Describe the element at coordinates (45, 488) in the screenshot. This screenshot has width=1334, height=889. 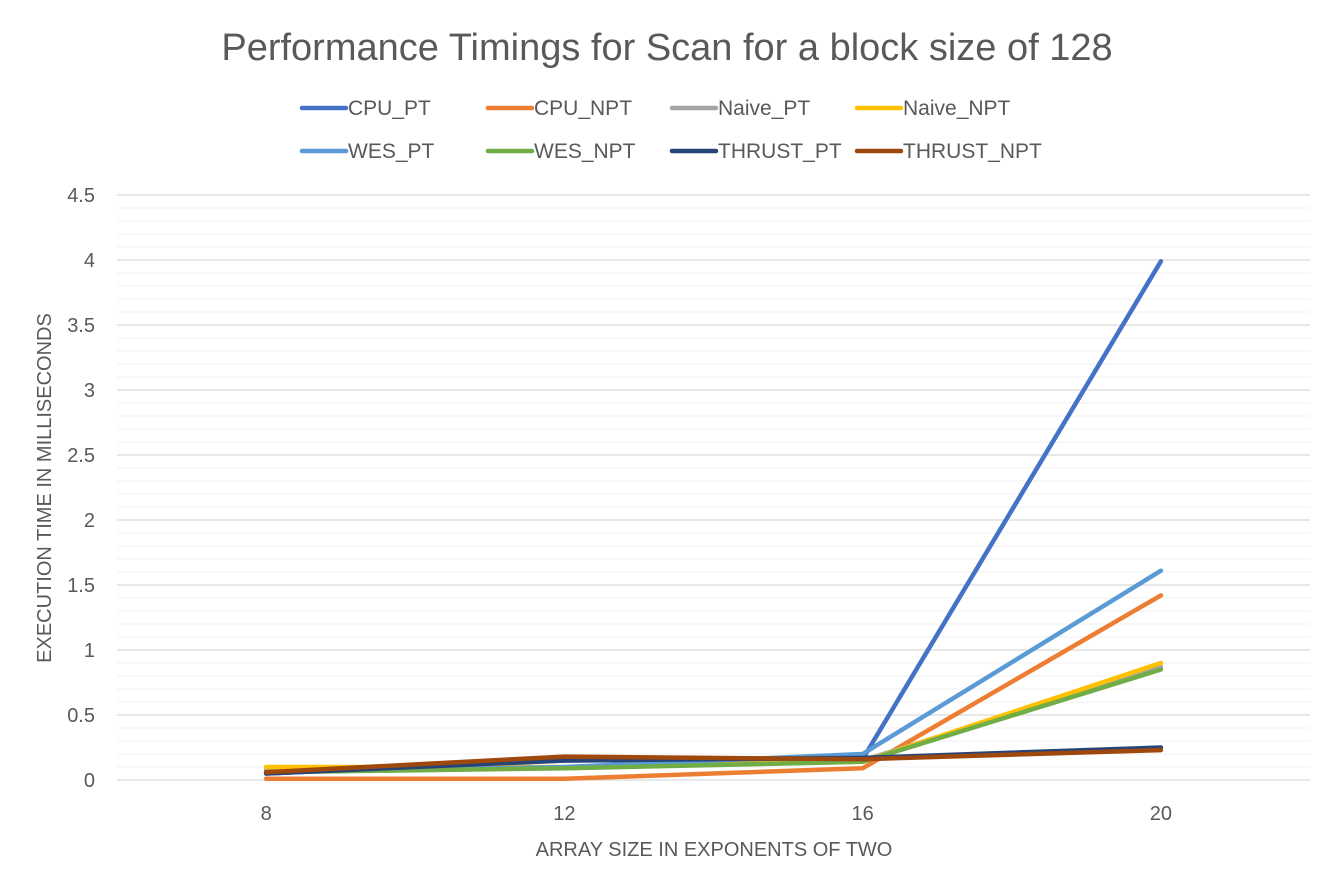
I see `y-axis-title: EXECUTION TIME IN MILLISECONDS` at that location.